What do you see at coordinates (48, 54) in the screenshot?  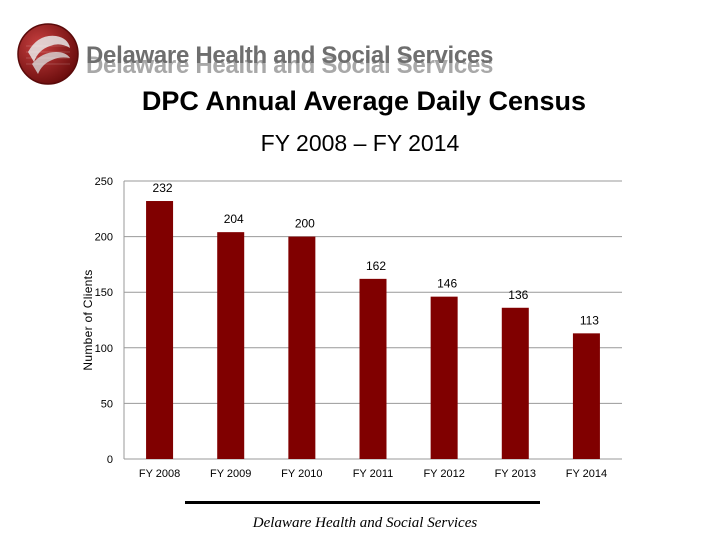 I see `dhss-seal-icon` at bounding box center [48, 54].